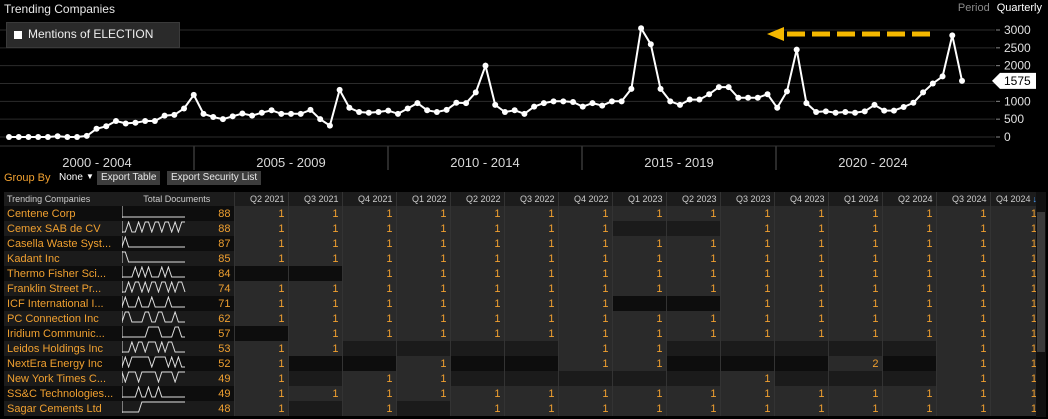 The height and width of the screenshot is (419, 1048). What do you see at coordinates (90, 176) in the screenshot?
I see `group-by-dropdown-icon: ▼` at bounding box center [90, 176].